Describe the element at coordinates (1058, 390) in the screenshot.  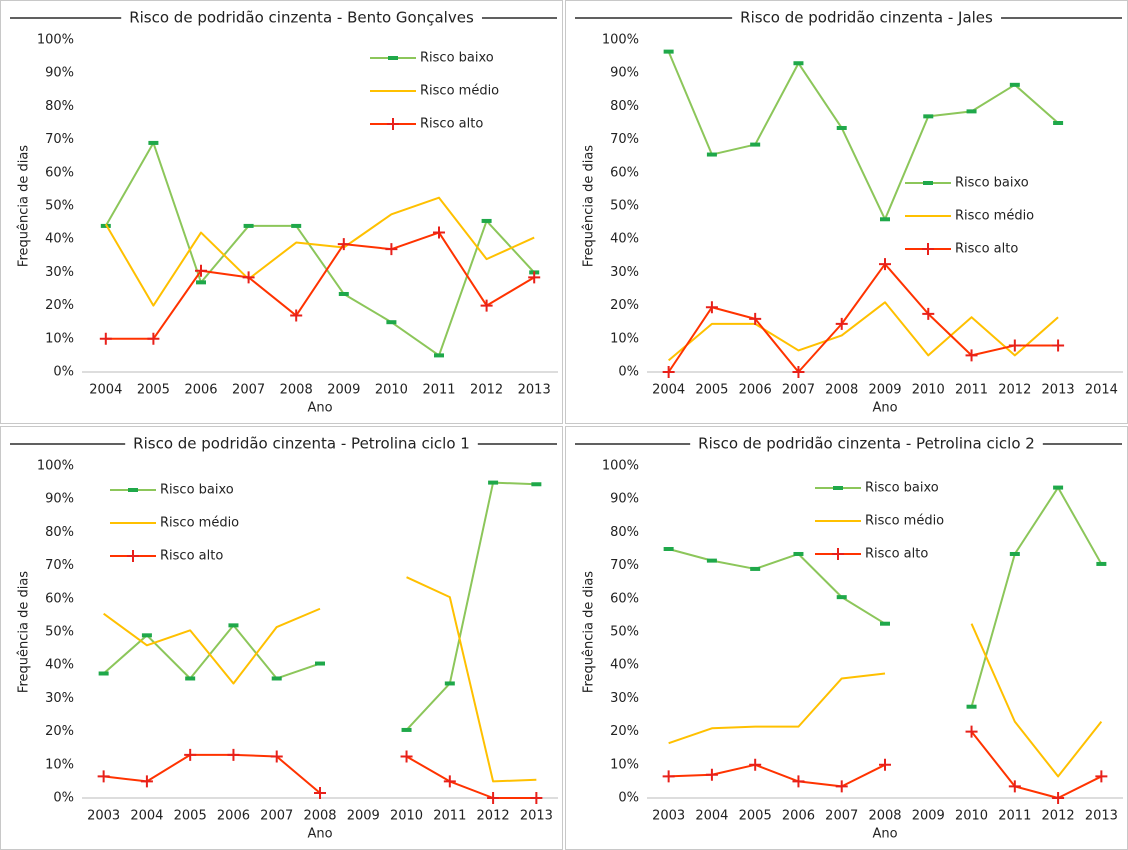
I see `x-tick-label: 2013` at that location.